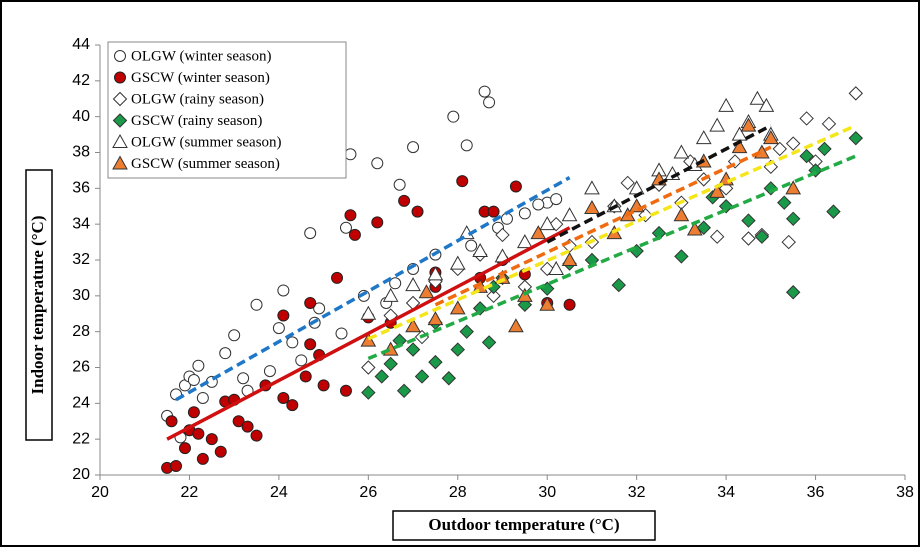 This screenshot has width=920, height=547. I want to click on y-tick-label: 44, so click(81, 44).